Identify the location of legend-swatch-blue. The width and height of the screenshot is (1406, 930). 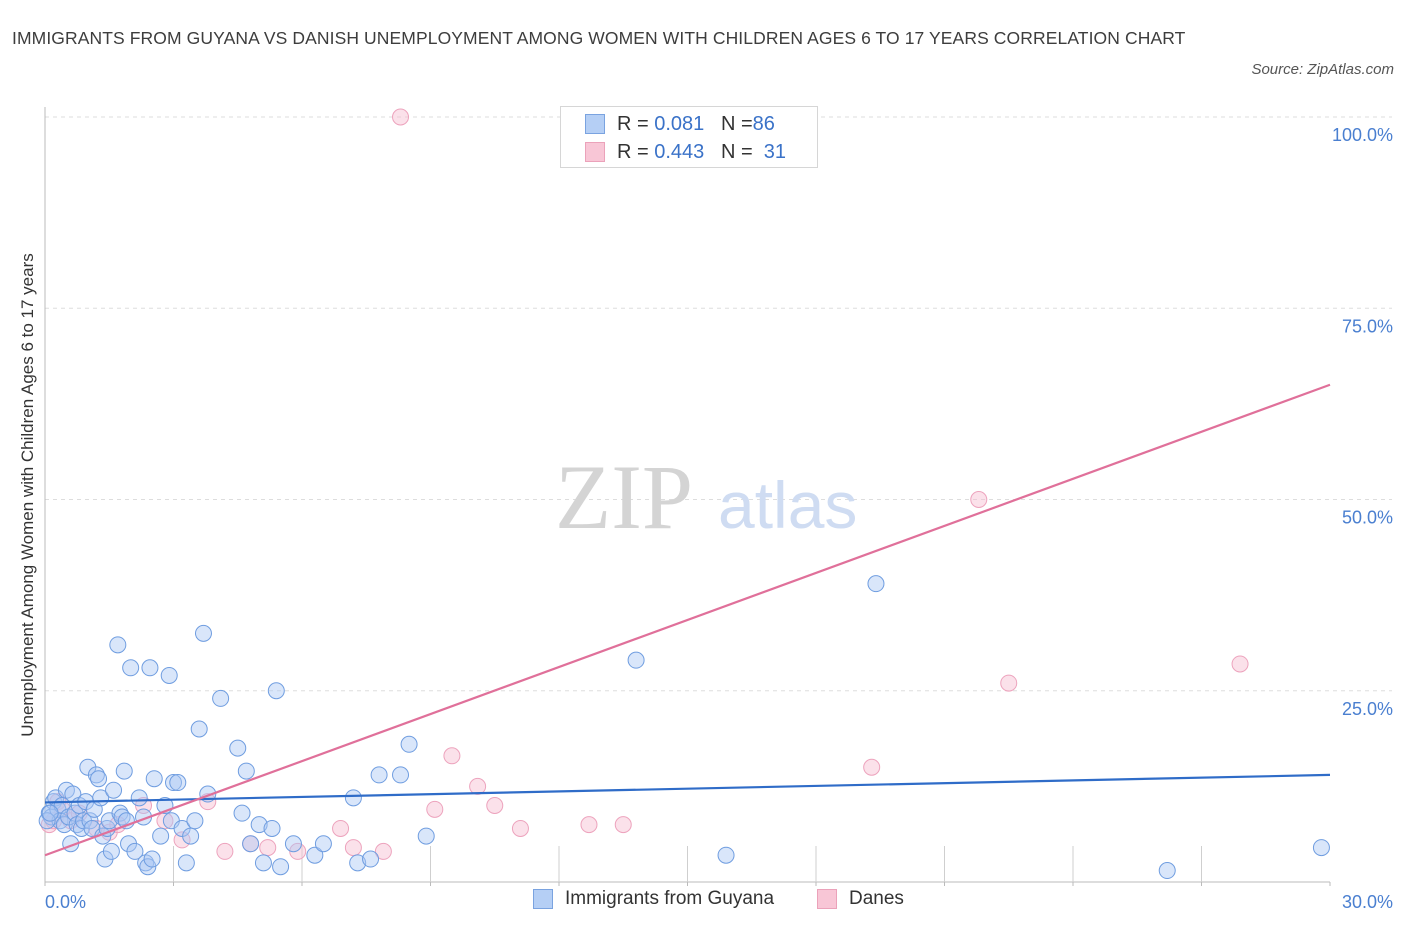
(595, 124).